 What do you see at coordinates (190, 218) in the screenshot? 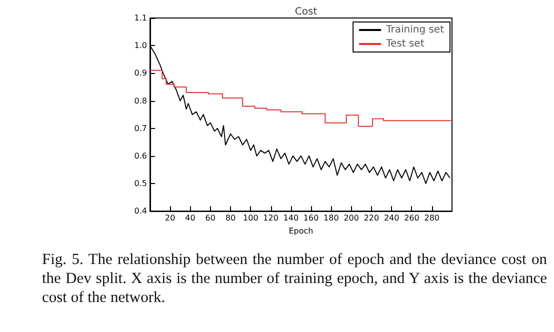
I see `x-tick-label: 40` at bounding box center [190, 218].